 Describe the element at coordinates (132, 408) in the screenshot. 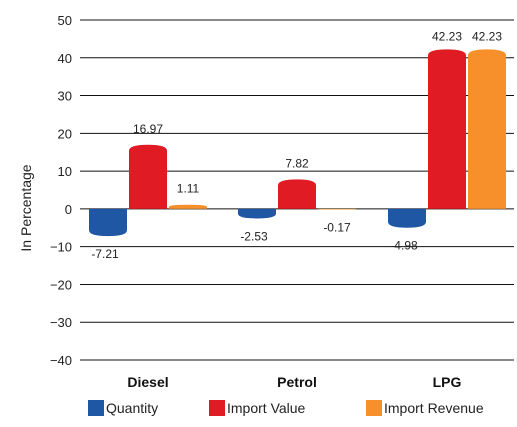

I see `legend-label-quantity: Quantity` at that location.